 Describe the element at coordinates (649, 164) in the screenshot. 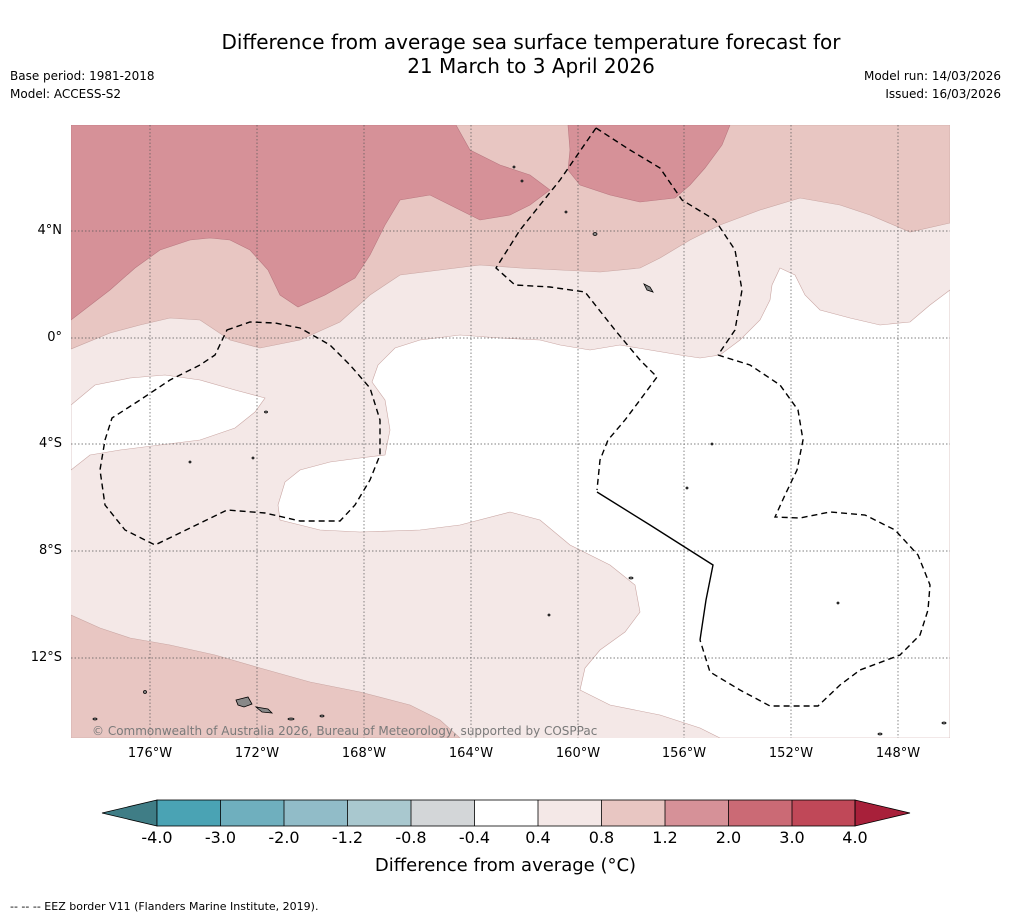

I see `anomaly-band-1.2-2.0-north` at that location.